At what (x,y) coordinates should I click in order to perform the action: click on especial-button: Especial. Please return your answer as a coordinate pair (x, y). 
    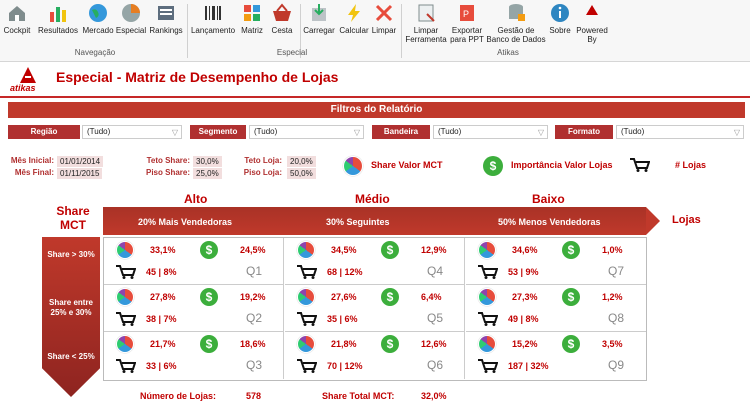
    Looking at the image, I should click on (131, 24).